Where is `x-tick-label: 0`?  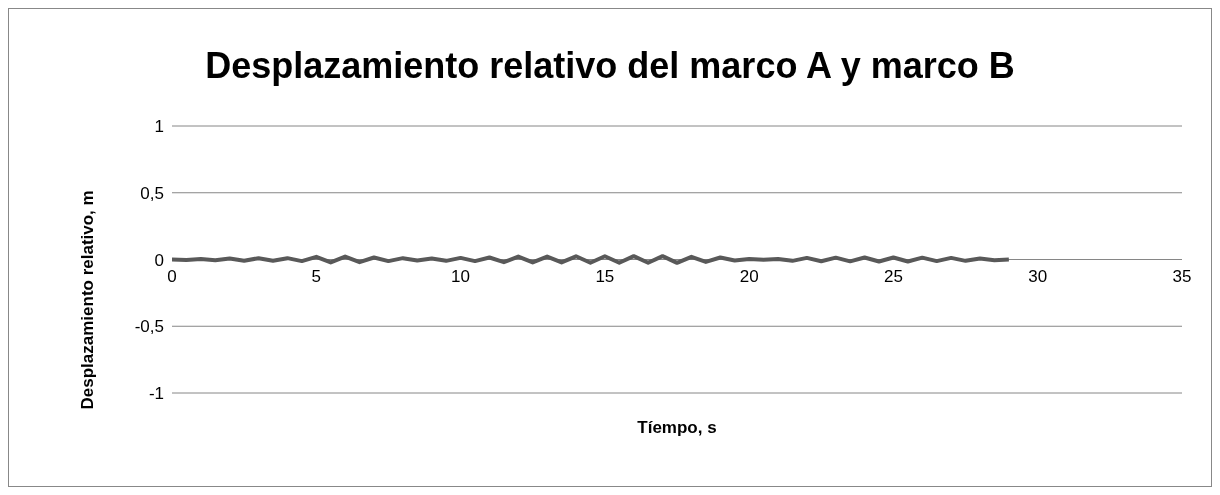
x-tick-label: 0 is located at coordinates (172, 276).